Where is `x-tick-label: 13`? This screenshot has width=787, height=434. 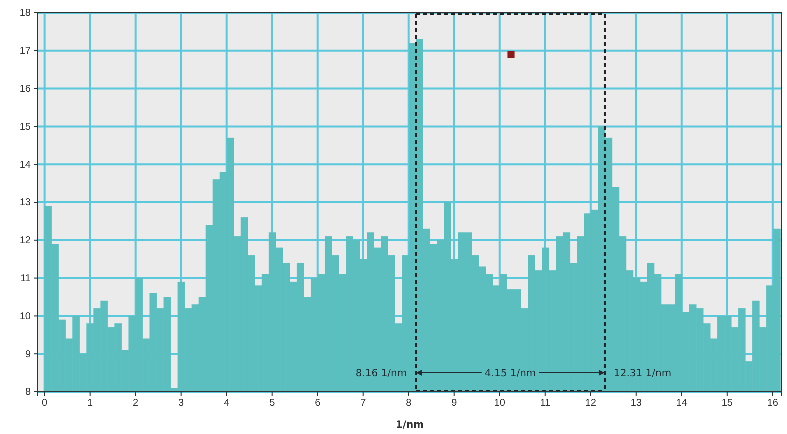
x-tick-label: 13 is located at coordinates (636, 404).